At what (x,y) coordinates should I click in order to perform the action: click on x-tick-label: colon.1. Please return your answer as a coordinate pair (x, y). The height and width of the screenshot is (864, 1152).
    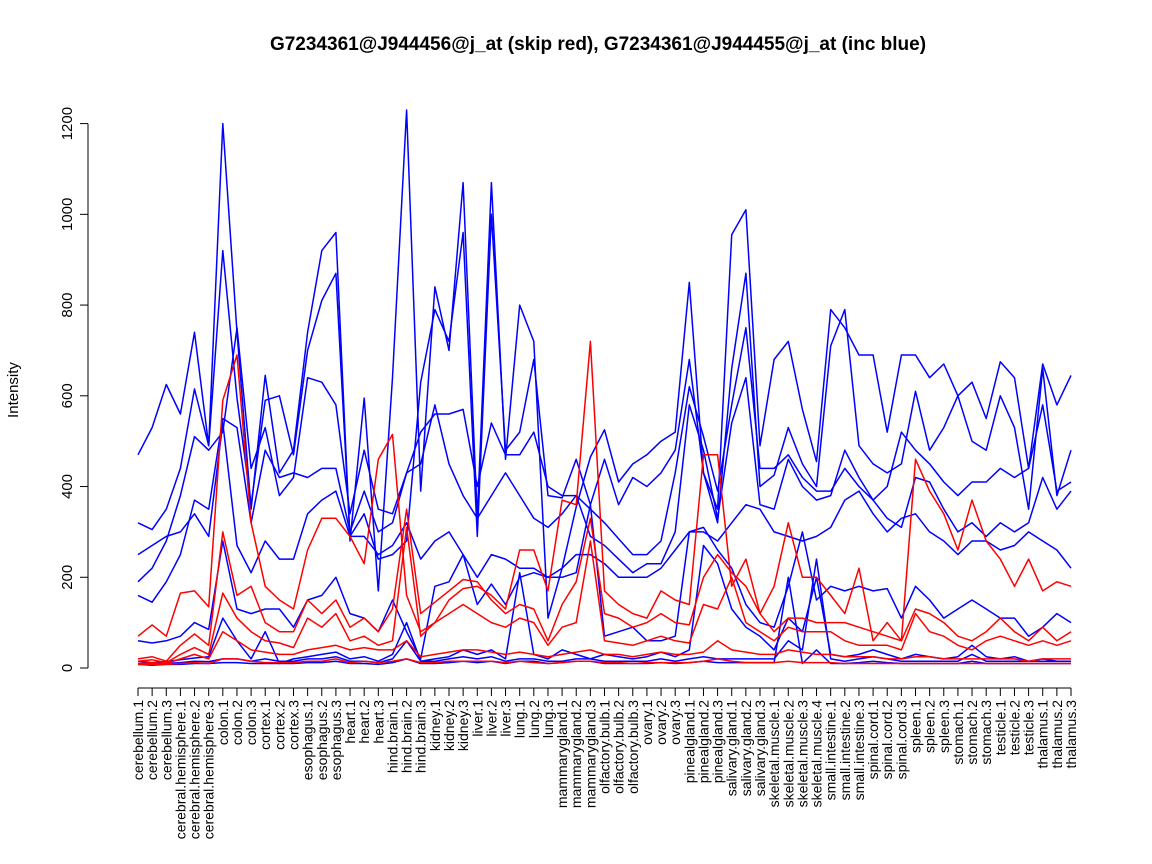
    Looking at the image, I should click on (223, 722).